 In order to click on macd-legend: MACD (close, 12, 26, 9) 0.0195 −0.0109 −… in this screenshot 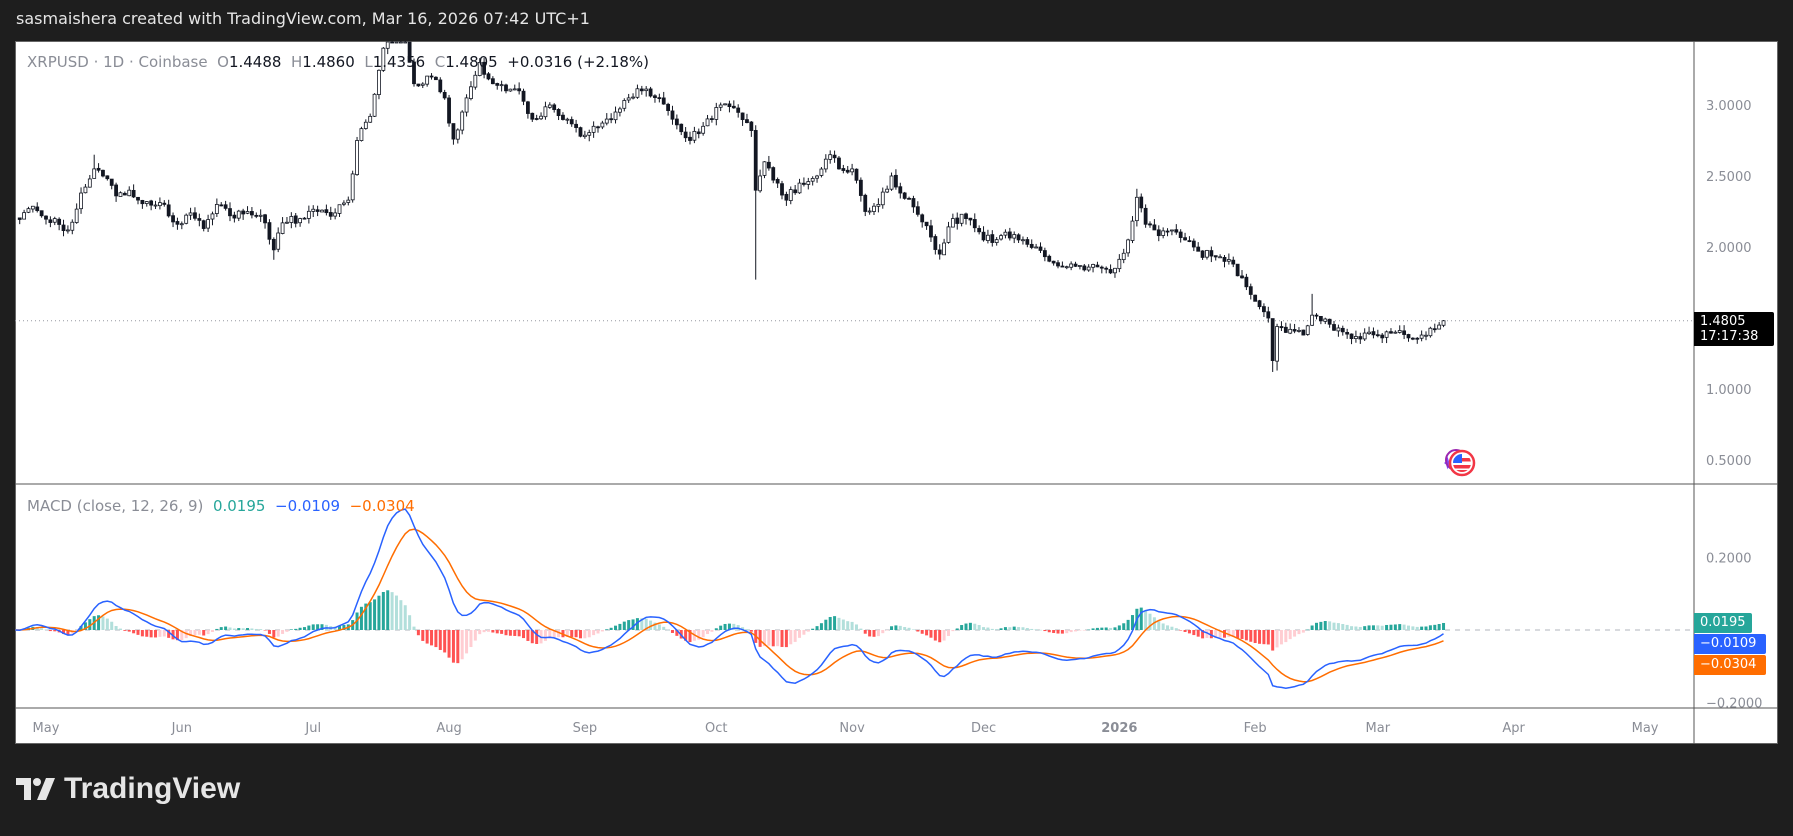, I will do `click(221, 506)`.